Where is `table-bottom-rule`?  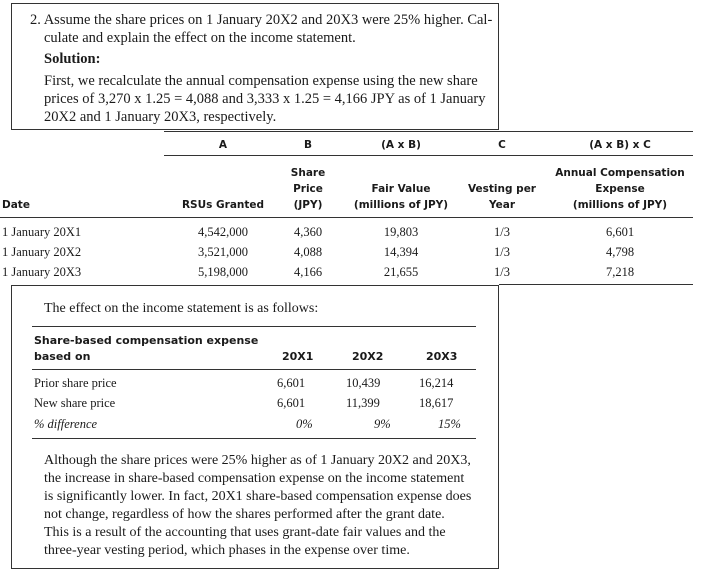 table-bottom-rule is located at coordinates (596, 284).